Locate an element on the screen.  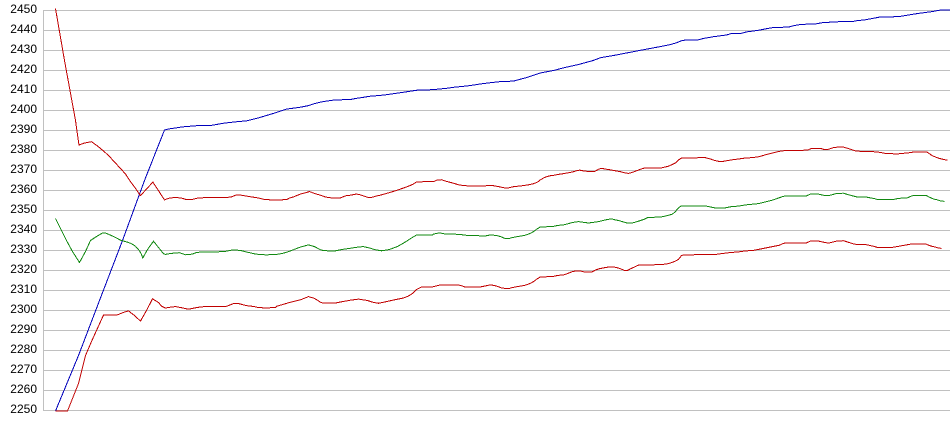
svg-text: 2360 is located at coordinates (23, 189).